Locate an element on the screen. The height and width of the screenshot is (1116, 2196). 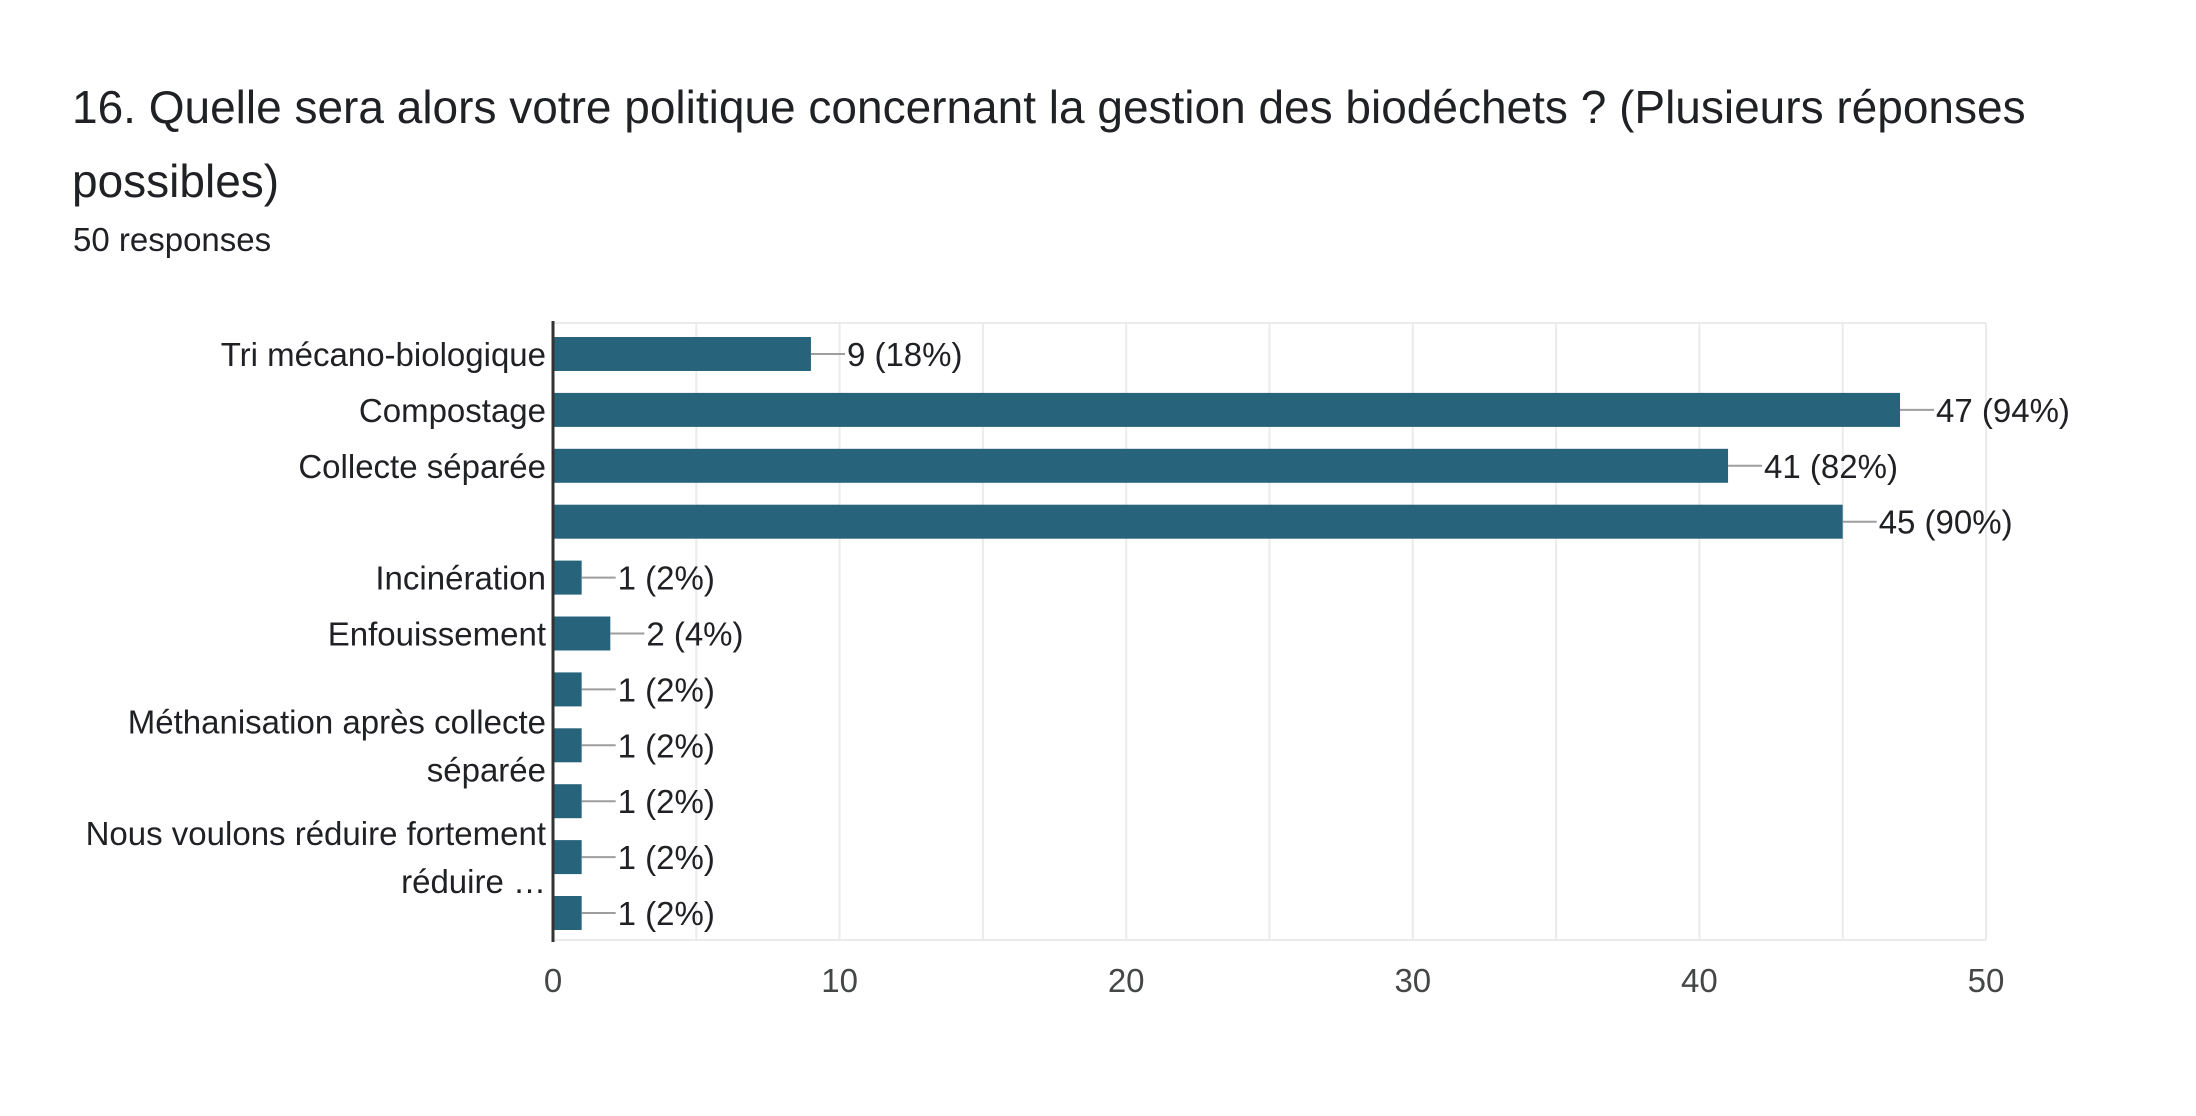
category-label: Collecte séparée is located at coordinates (422, 466).